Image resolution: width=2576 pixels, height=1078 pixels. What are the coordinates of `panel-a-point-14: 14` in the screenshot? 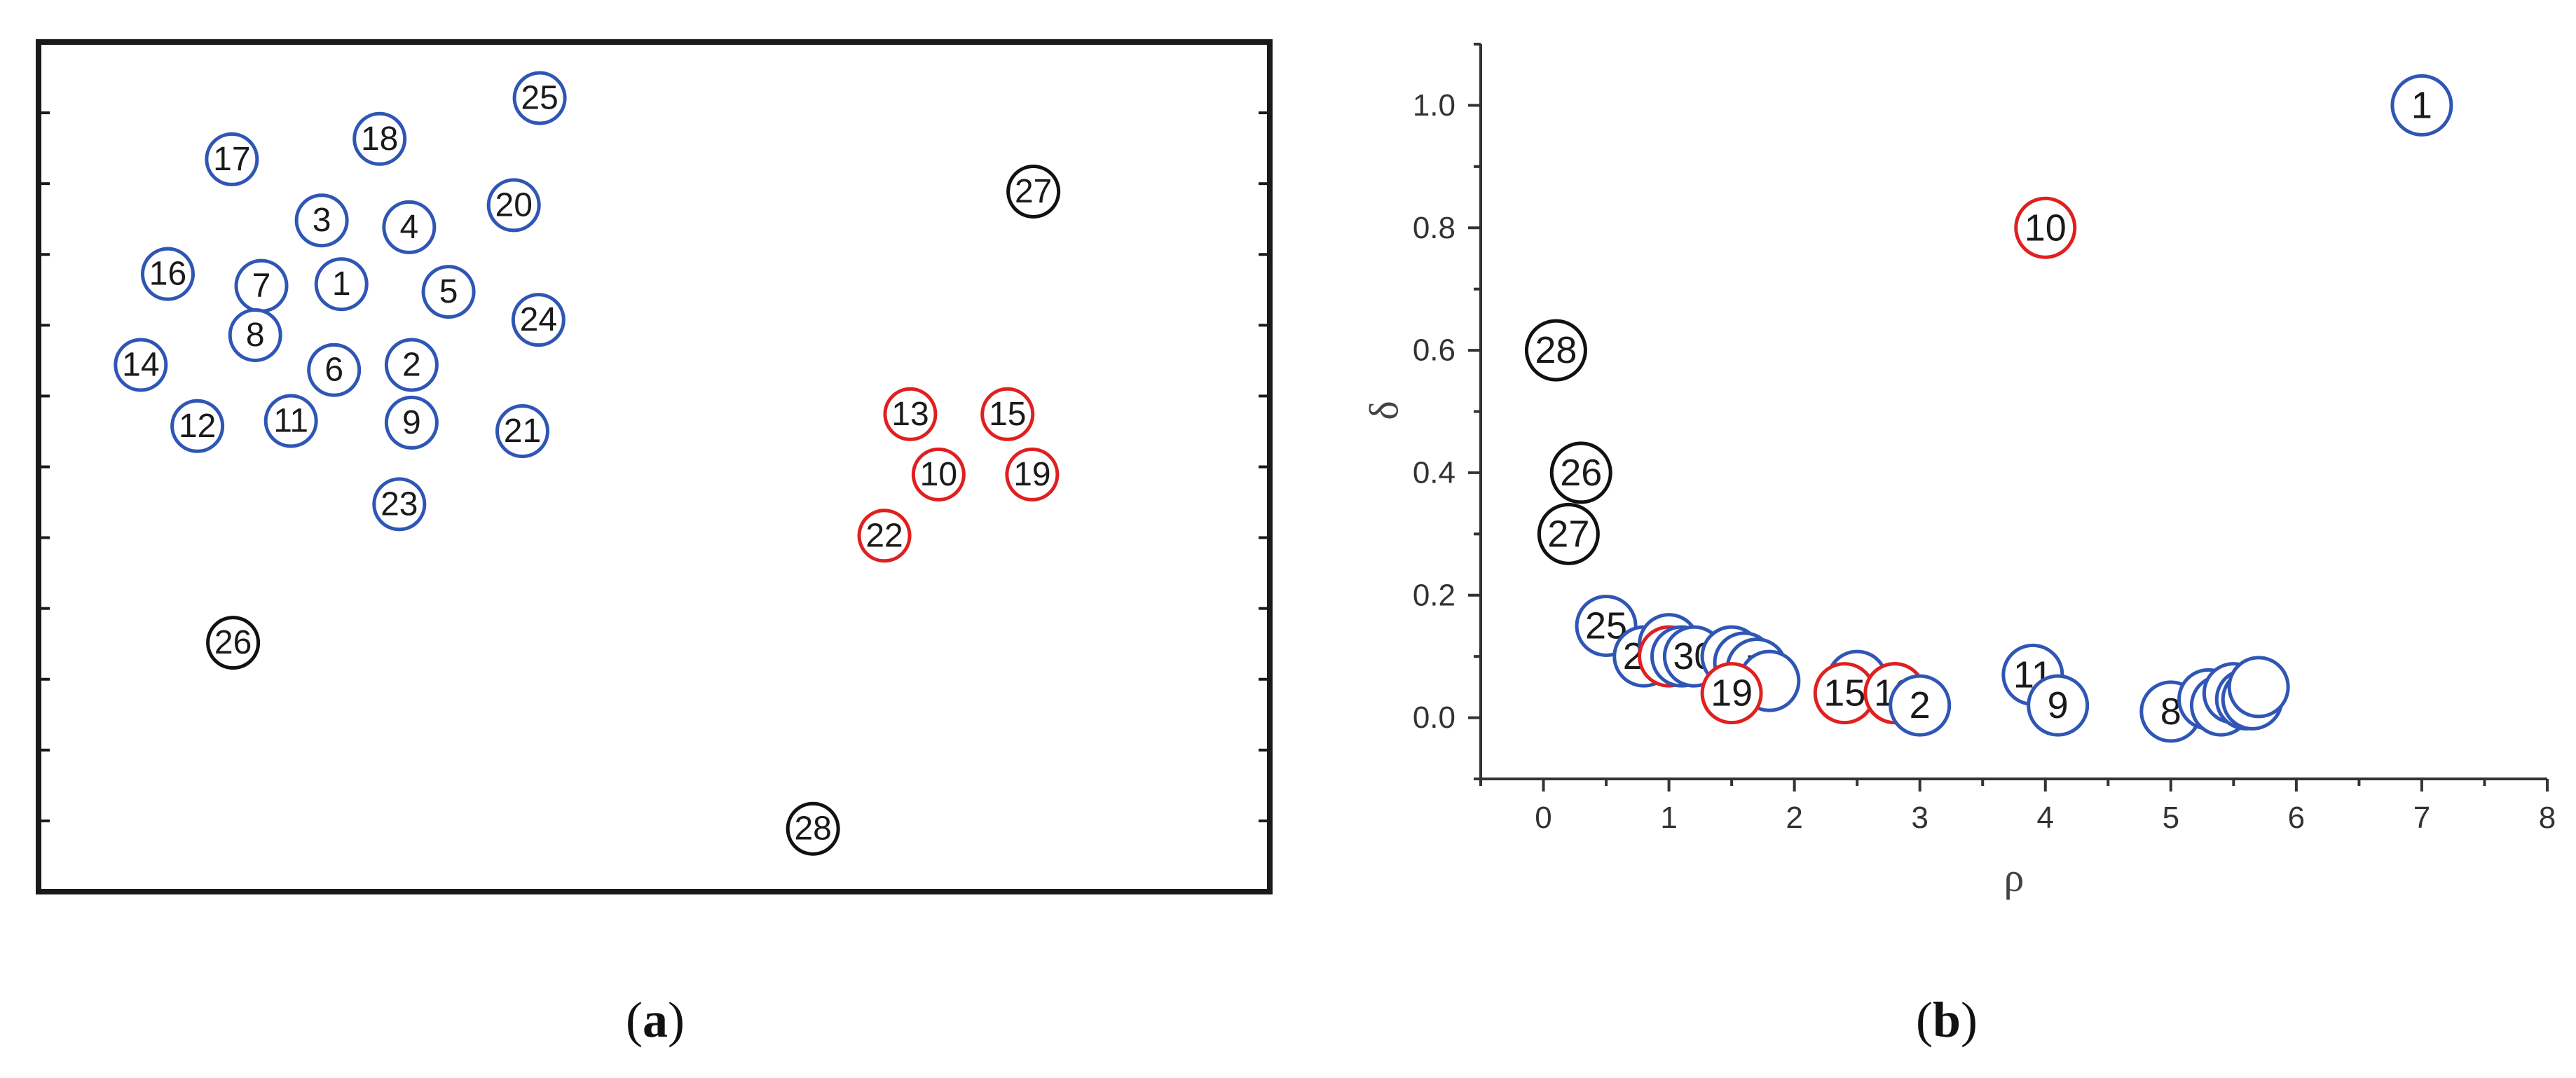 It's located at (141, 365).